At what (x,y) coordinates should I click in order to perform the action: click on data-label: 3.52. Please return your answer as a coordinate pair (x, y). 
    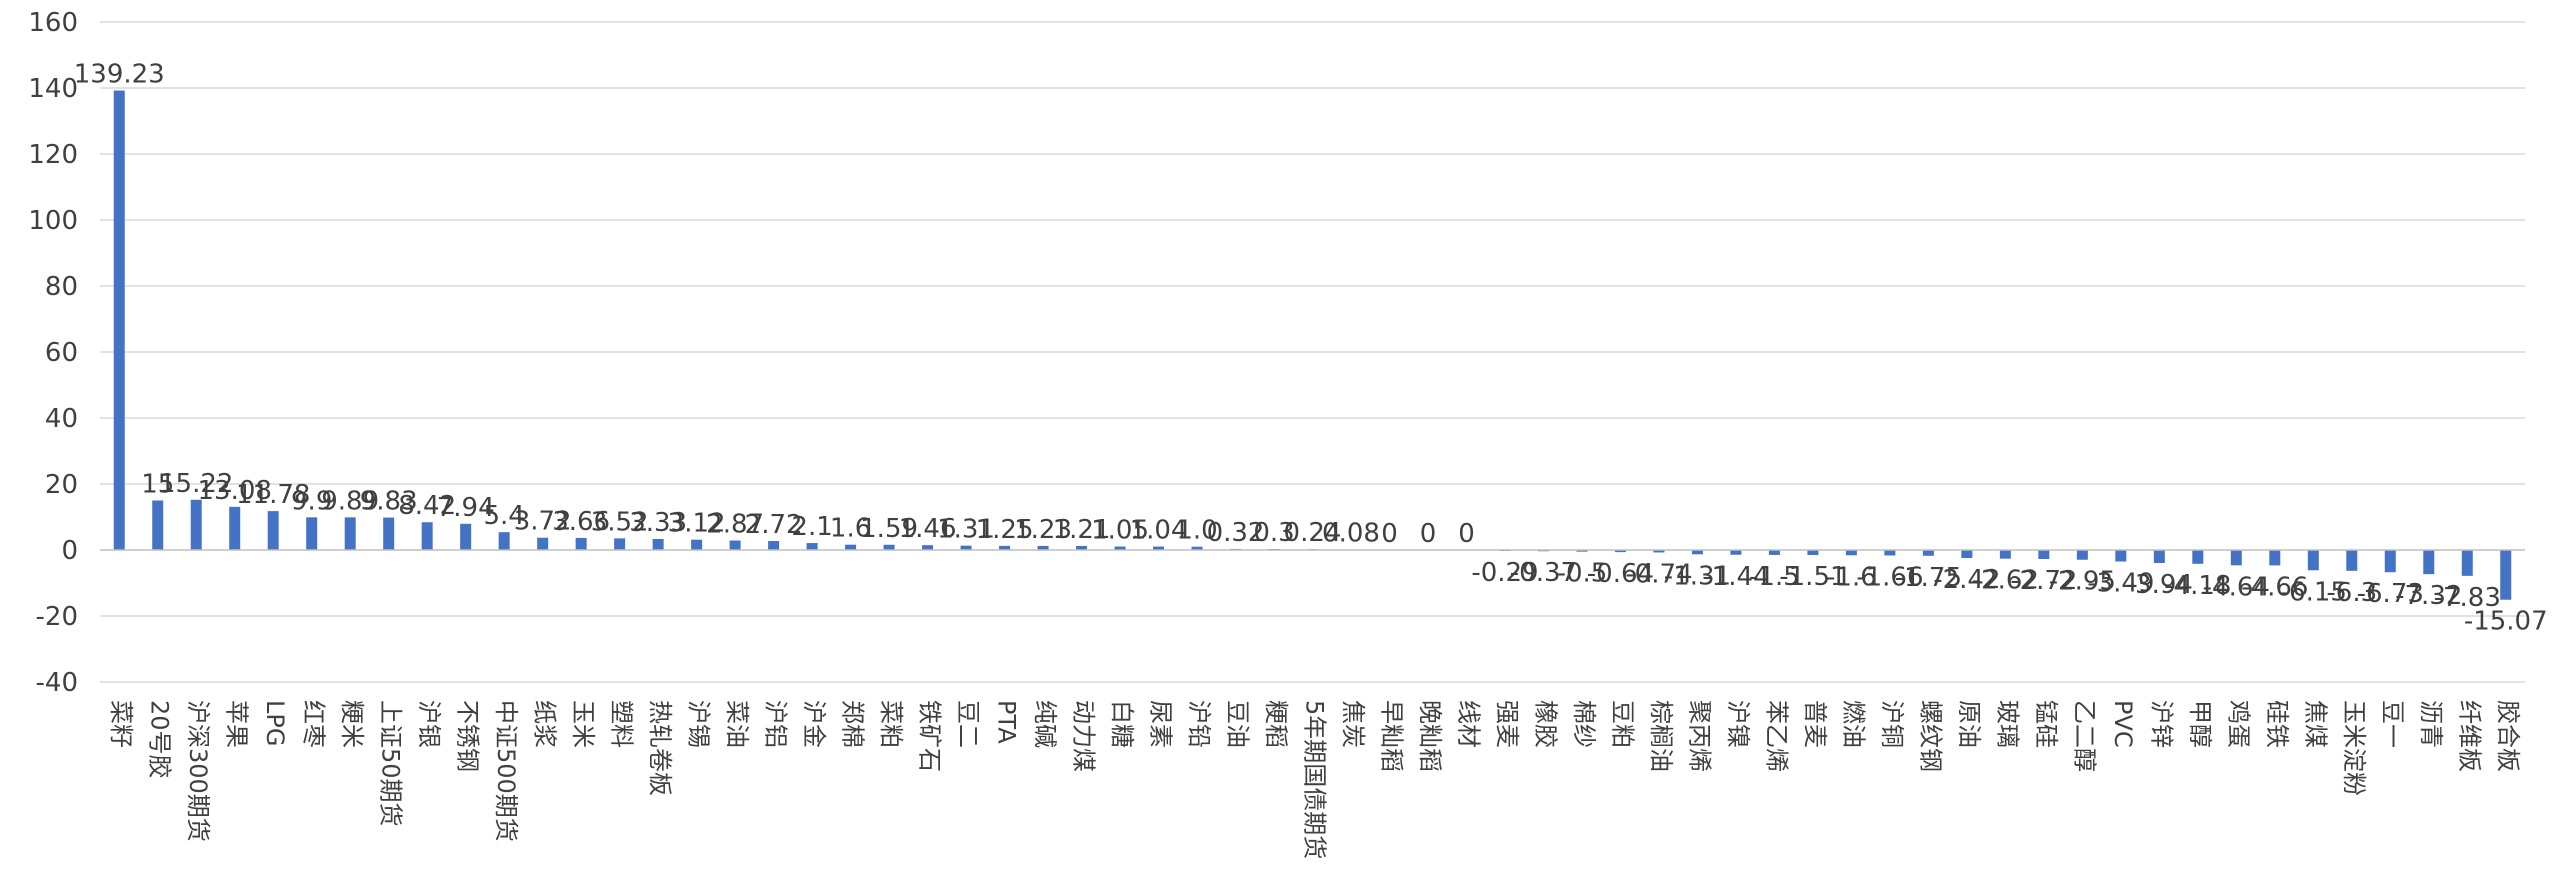
    Looking at the image, I should click on (620, 522).